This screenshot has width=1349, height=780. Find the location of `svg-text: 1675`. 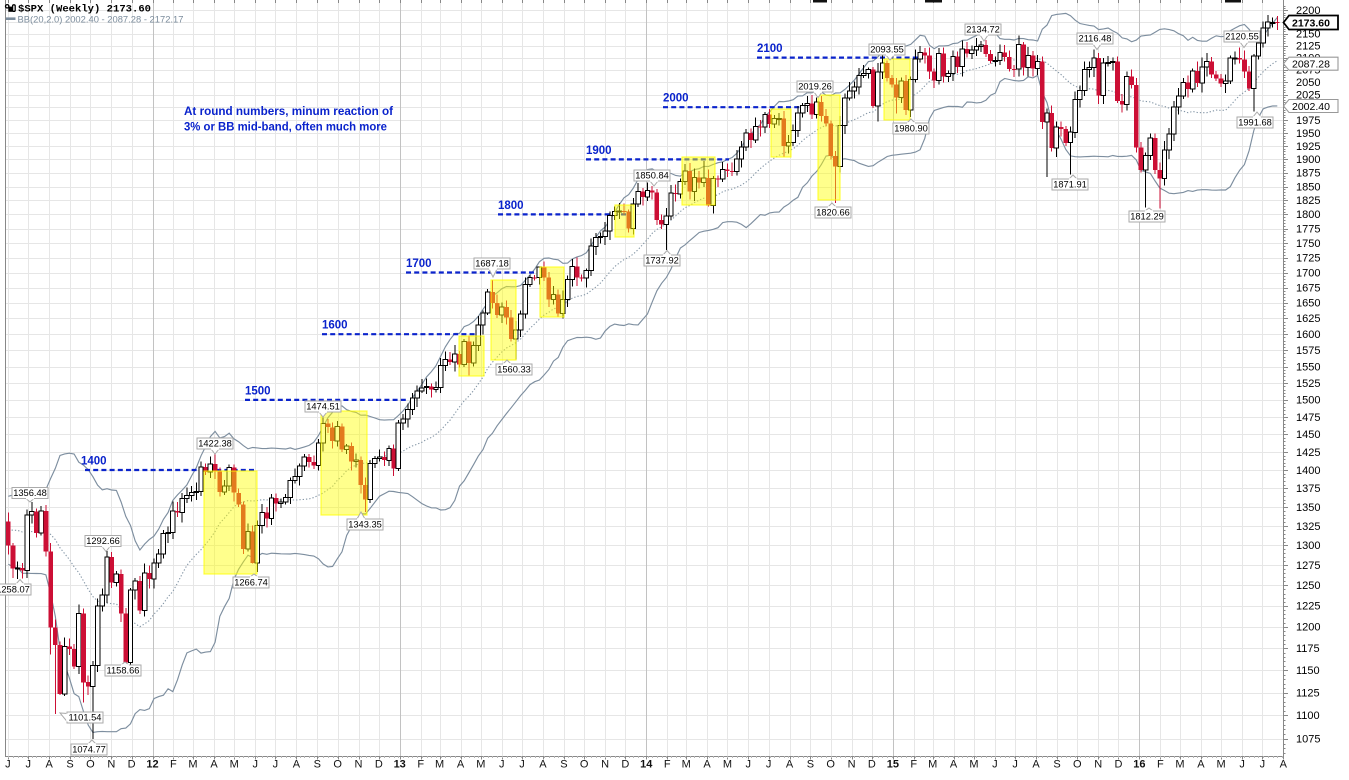

svg-text: 1675 is located at coordinates (1308, 288).